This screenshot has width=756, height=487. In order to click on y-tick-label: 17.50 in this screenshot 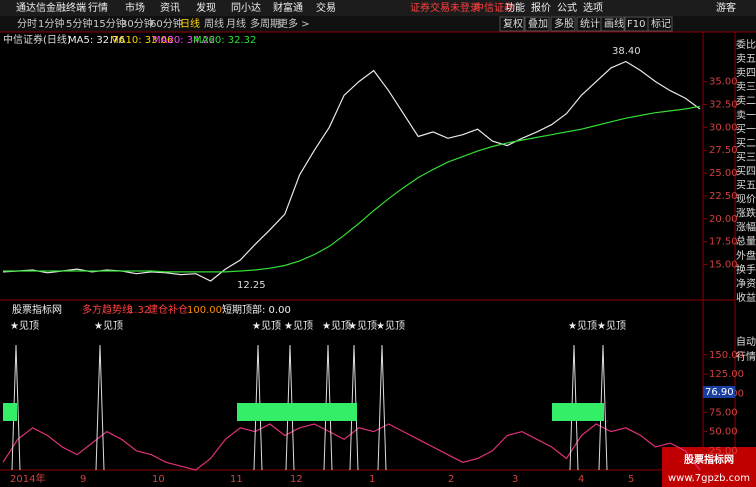, I will do `click(723, 242)`.